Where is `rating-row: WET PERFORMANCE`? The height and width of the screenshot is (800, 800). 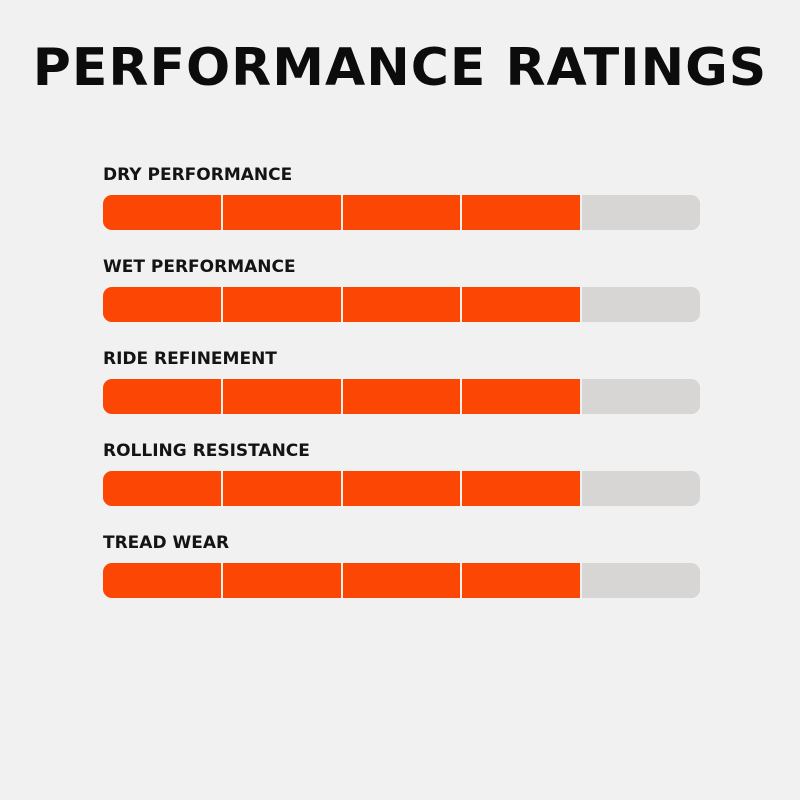 rating-row: WET PERFORMANCE is located at coordinates (401, 298).